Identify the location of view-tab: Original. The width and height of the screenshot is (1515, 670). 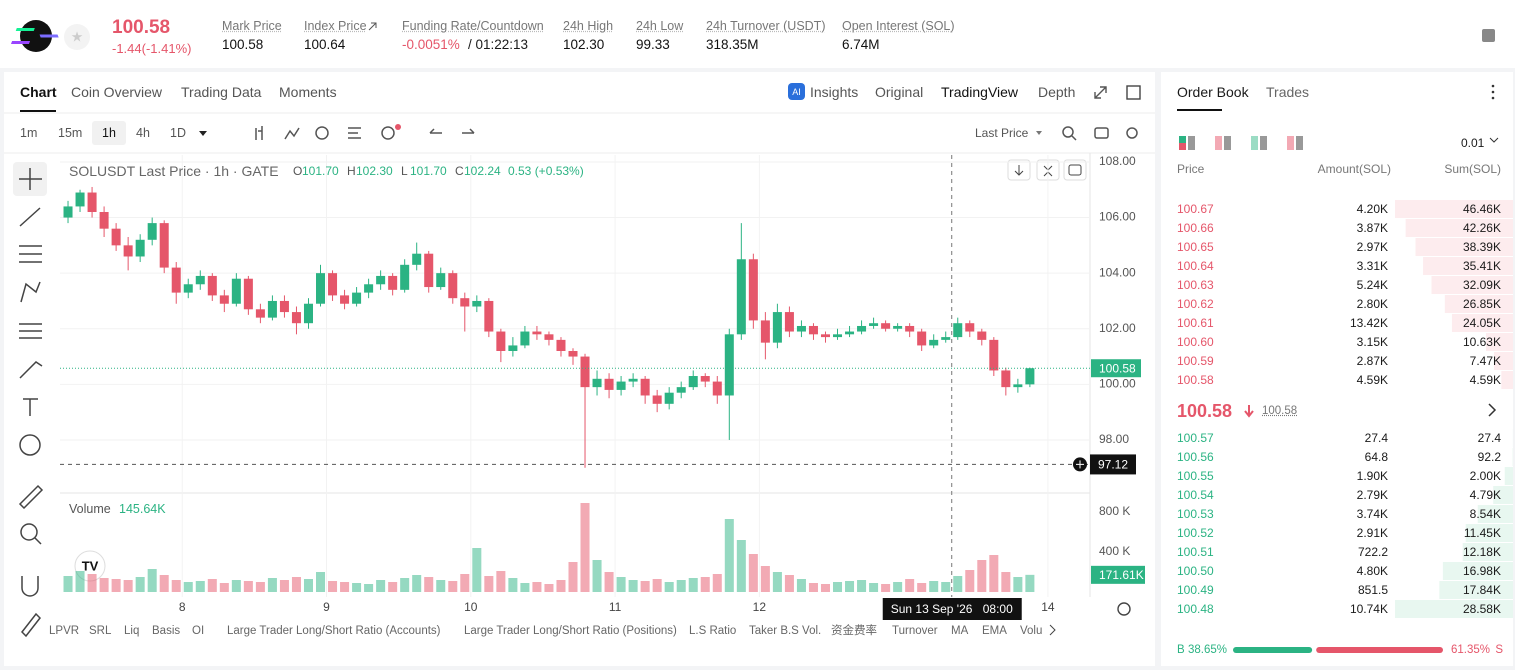
(899, 92).